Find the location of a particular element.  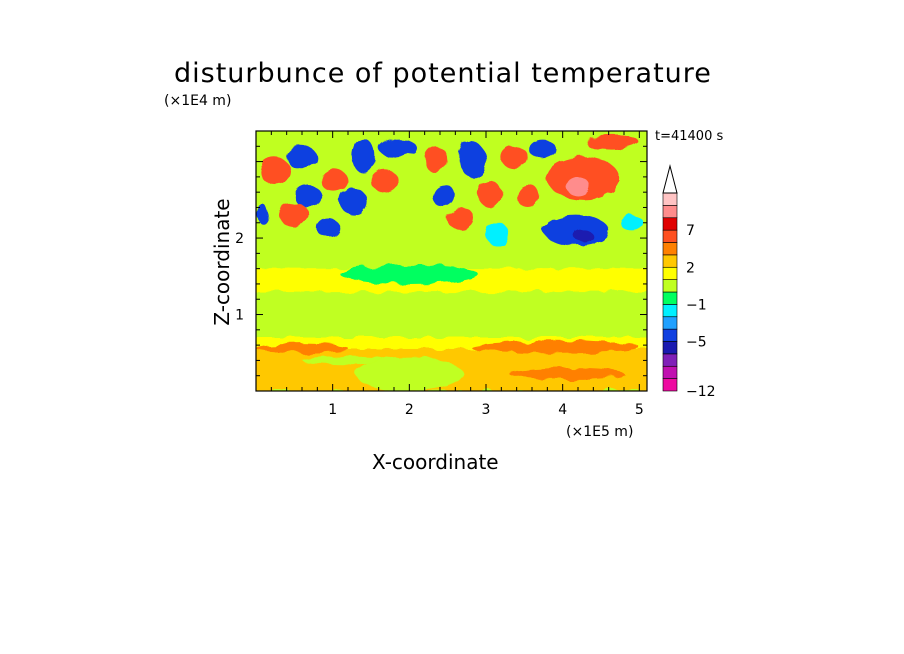

x-tick-label: 1 is located at coordinates (332, 410).